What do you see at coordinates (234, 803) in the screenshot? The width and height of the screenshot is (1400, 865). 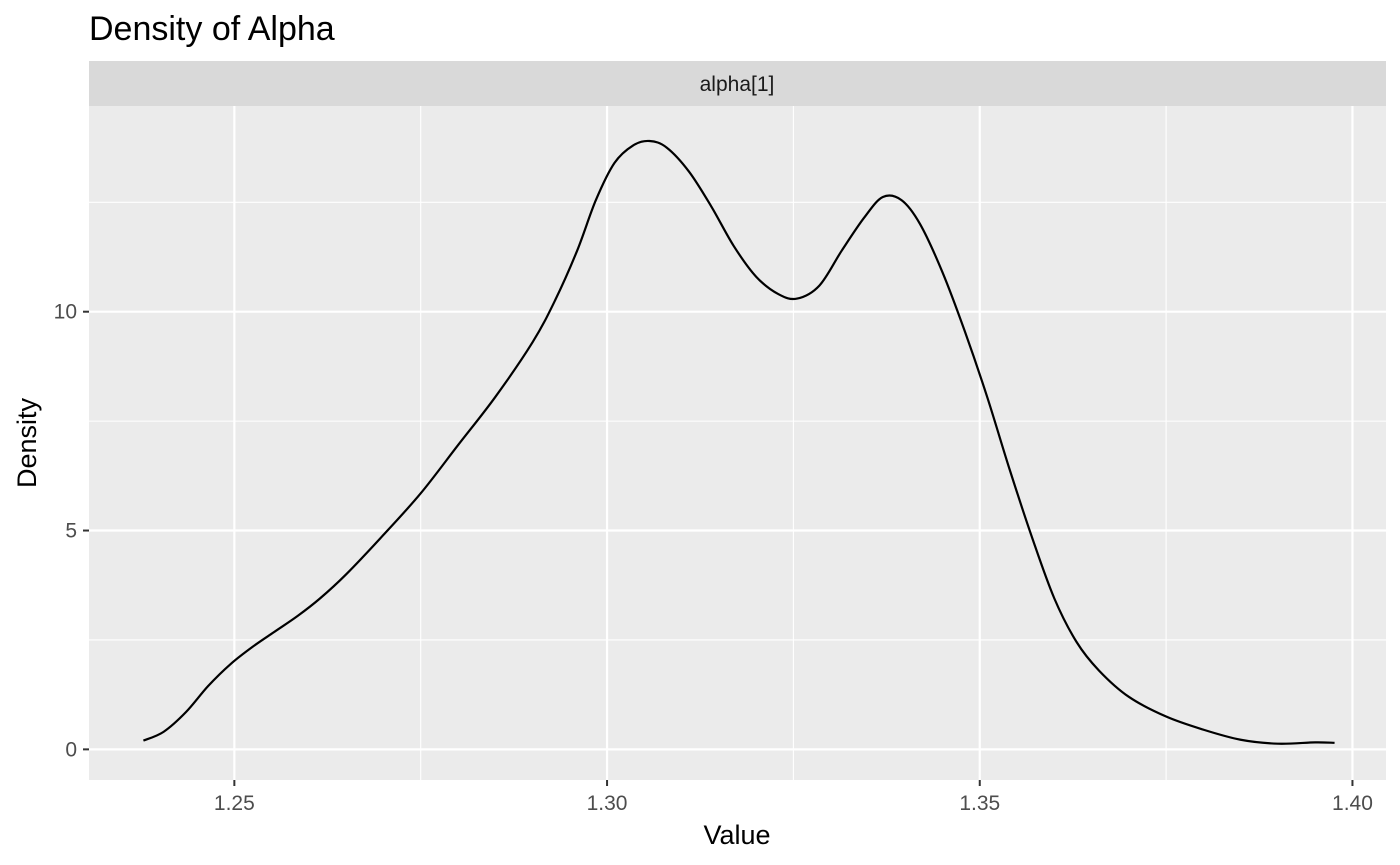 I see `x-tick-label: 1.25` at bounding box center [234, 803].